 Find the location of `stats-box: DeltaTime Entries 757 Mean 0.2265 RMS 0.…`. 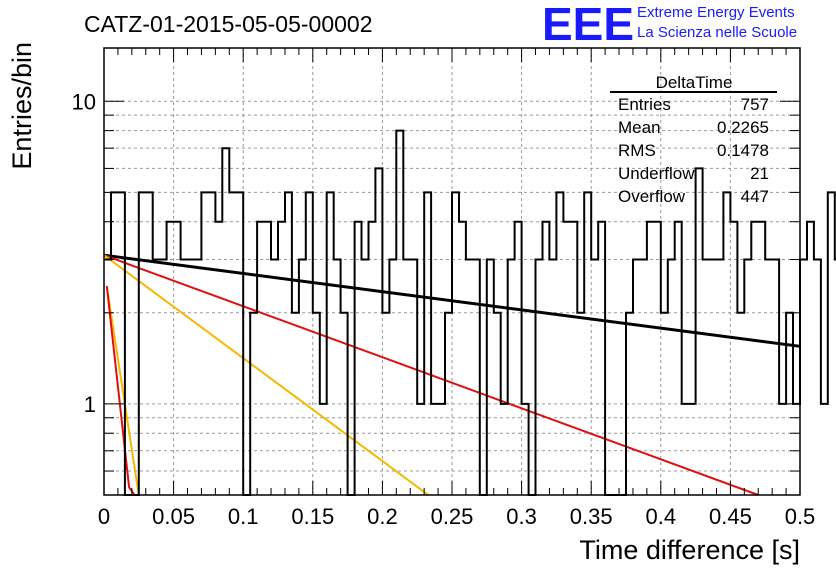

stats-box: DeltaTime Entries 757 Mean 0.2265 RMS 0.… is located at coordinates (693, 139).